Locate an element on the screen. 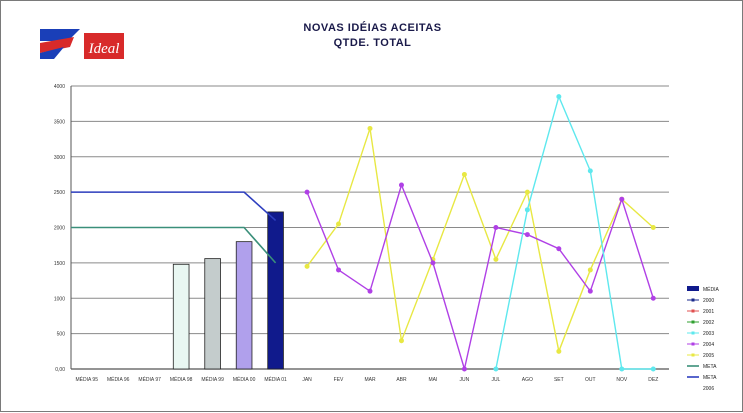 This screenshot has height=413, width=743. x-tick-label: MÉDIA 98 is located at coordinates (181, 379).